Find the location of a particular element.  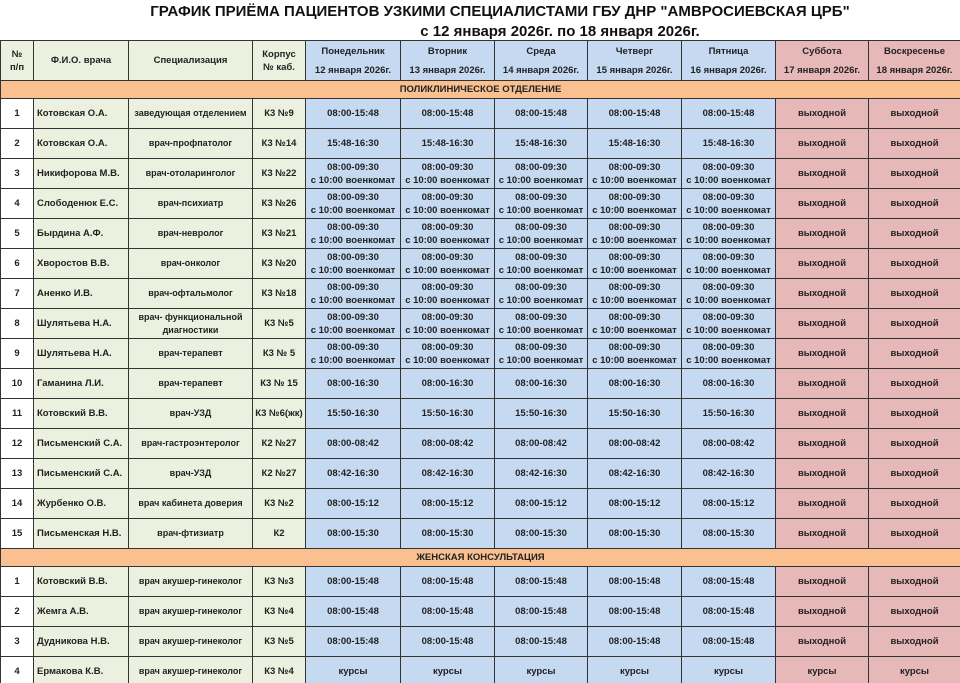

doctor-name: Письменский С.А. is located at coordinates (81, 473).